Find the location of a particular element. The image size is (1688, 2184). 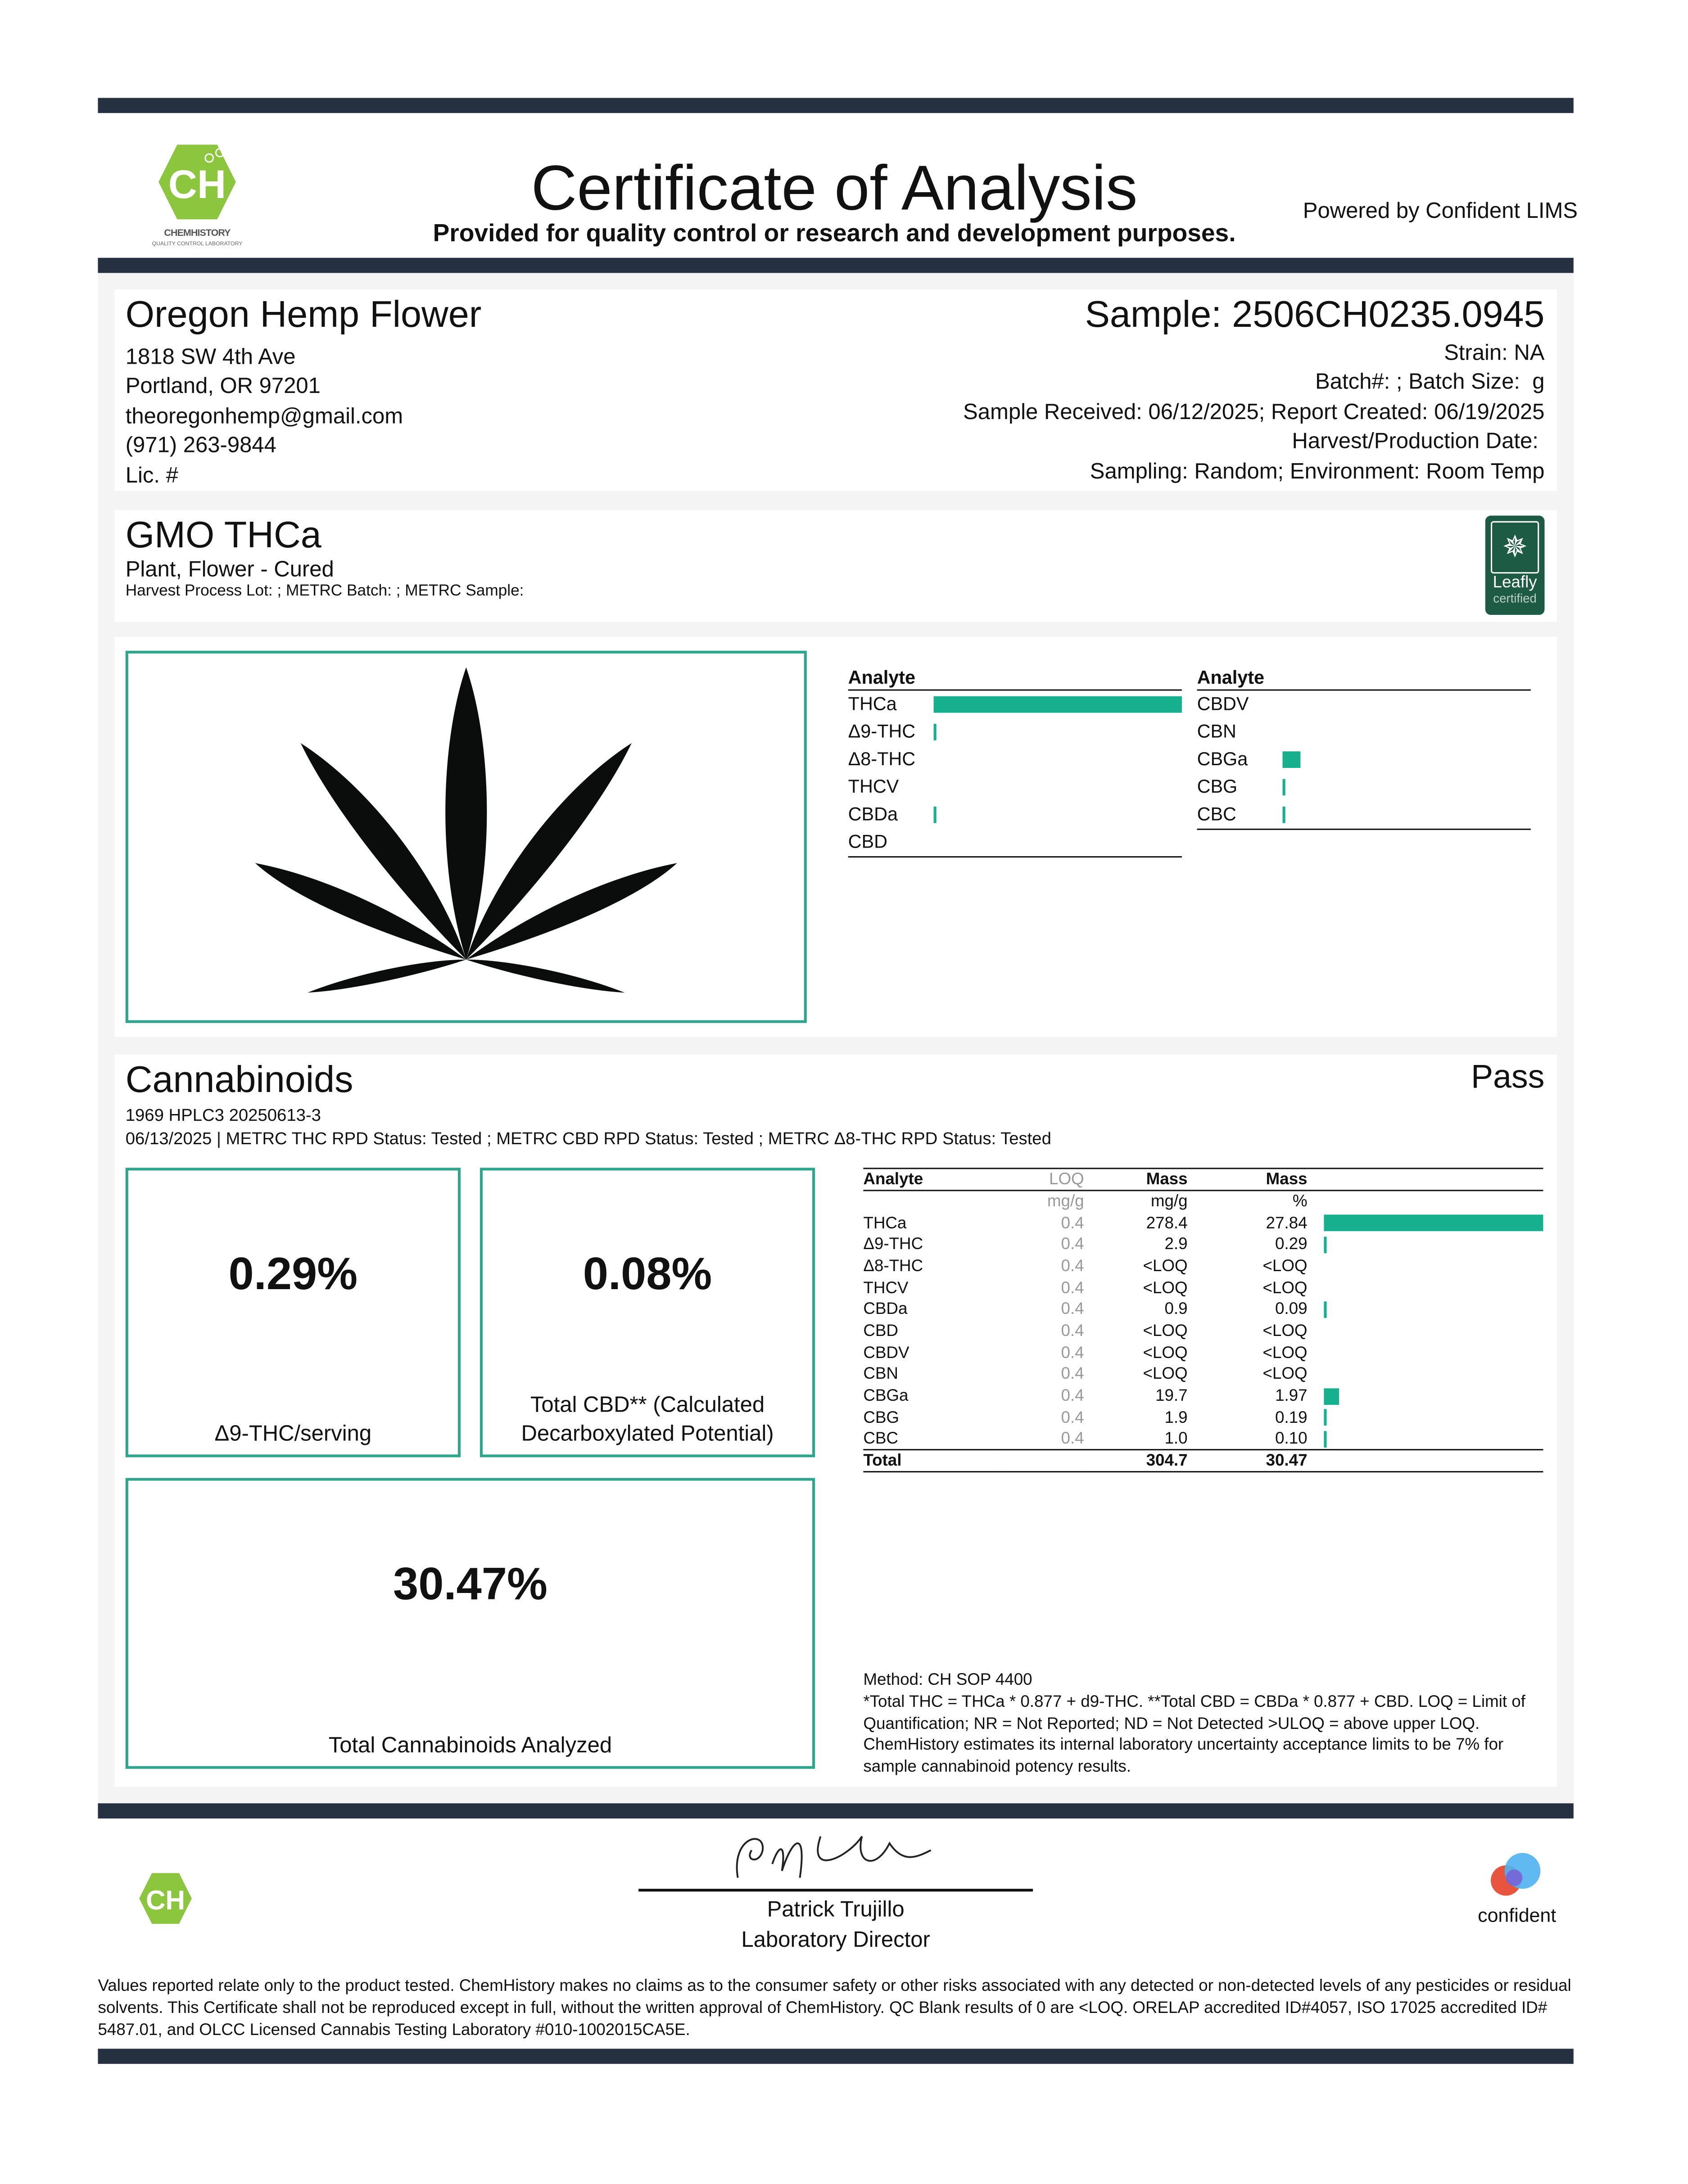

summary-row: CBDa is located at coordinates (1015, 815).